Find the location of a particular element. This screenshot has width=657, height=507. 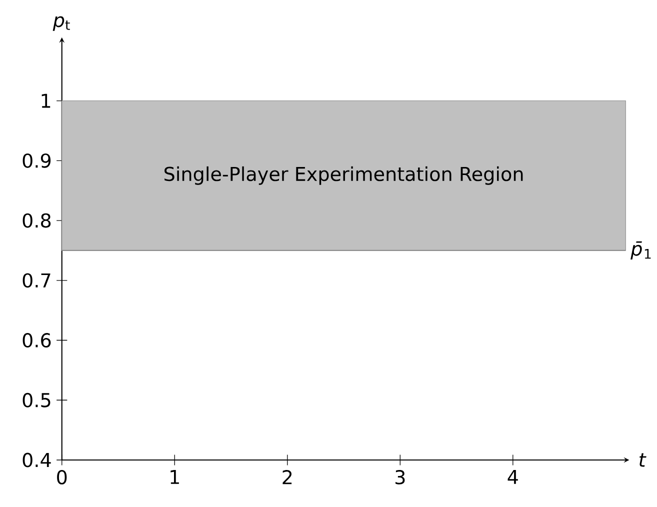

x-tick-label: 4 is located at coordinates (513, 477).